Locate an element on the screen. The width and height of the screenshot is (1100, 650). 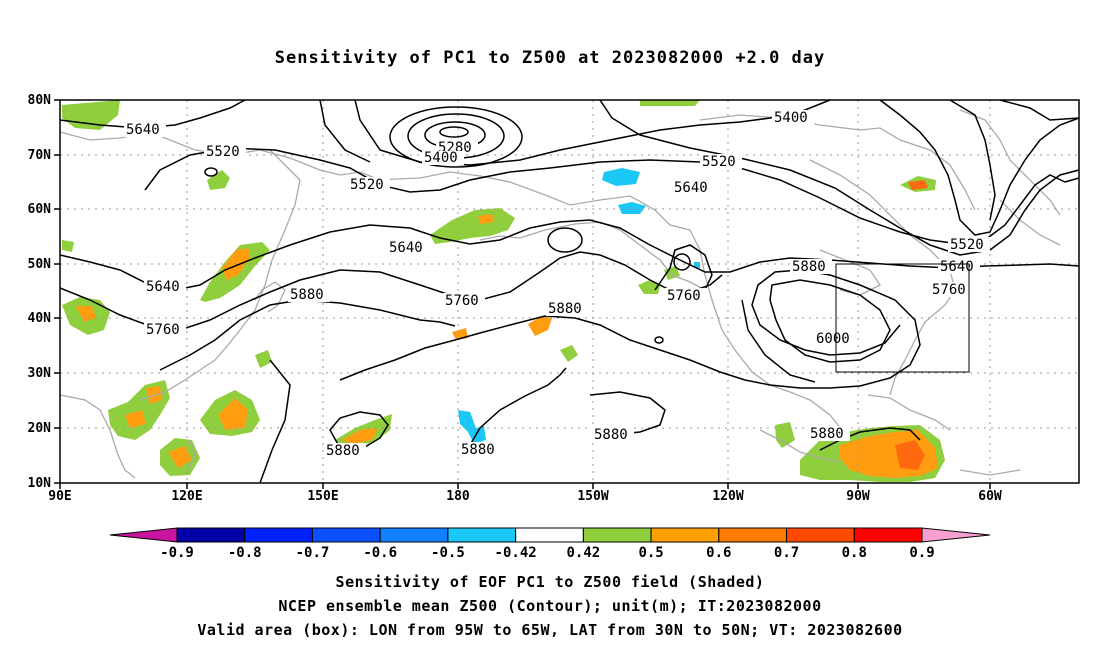
colorbar-label: 0.9 is located at coordinates (921, 553).